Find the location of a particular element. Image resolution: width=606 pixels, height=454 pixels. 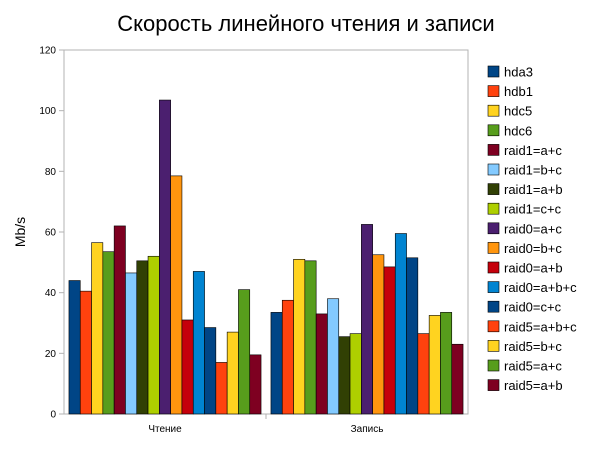

bar-raid0=a+b-read is located at coordinates (187, 367).